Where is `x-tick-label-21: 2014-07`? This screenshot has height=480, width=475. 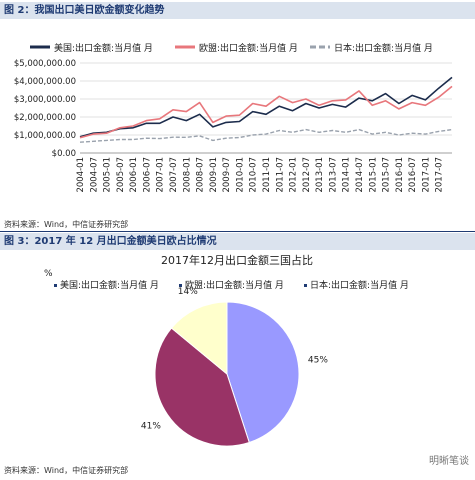 x-tick-label-21: 2014-07 is located at coordinates (360, 175).